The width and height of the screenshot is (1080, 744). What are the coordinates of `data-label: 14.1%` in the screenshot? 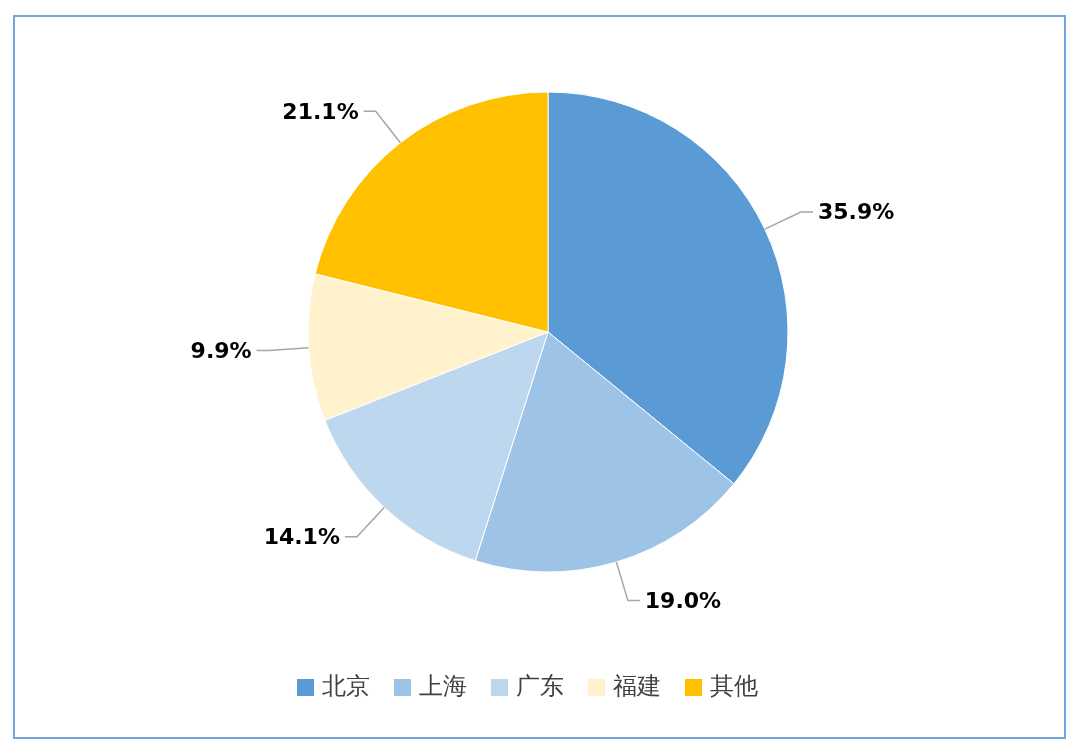 It's located at (301, 537).